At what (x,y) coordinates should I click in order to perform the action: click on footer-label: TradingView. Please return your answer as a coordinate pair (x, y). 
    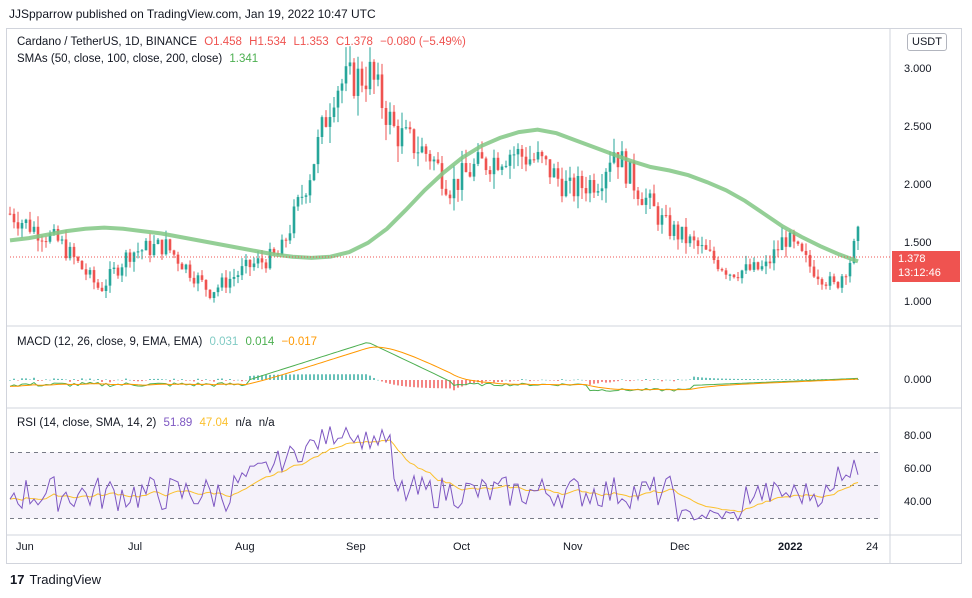
    Looking at the image, I should click on (65, 579).